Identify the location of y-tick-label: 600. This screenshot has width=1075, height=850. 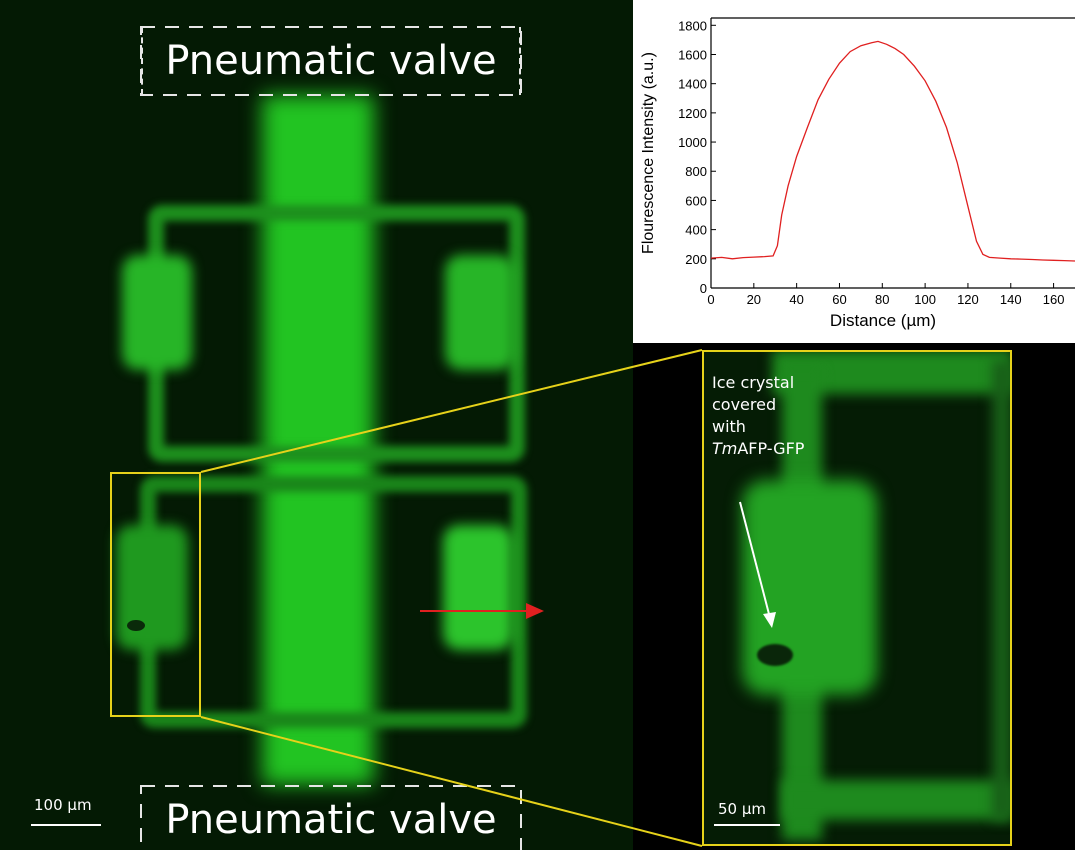
(696, 200).